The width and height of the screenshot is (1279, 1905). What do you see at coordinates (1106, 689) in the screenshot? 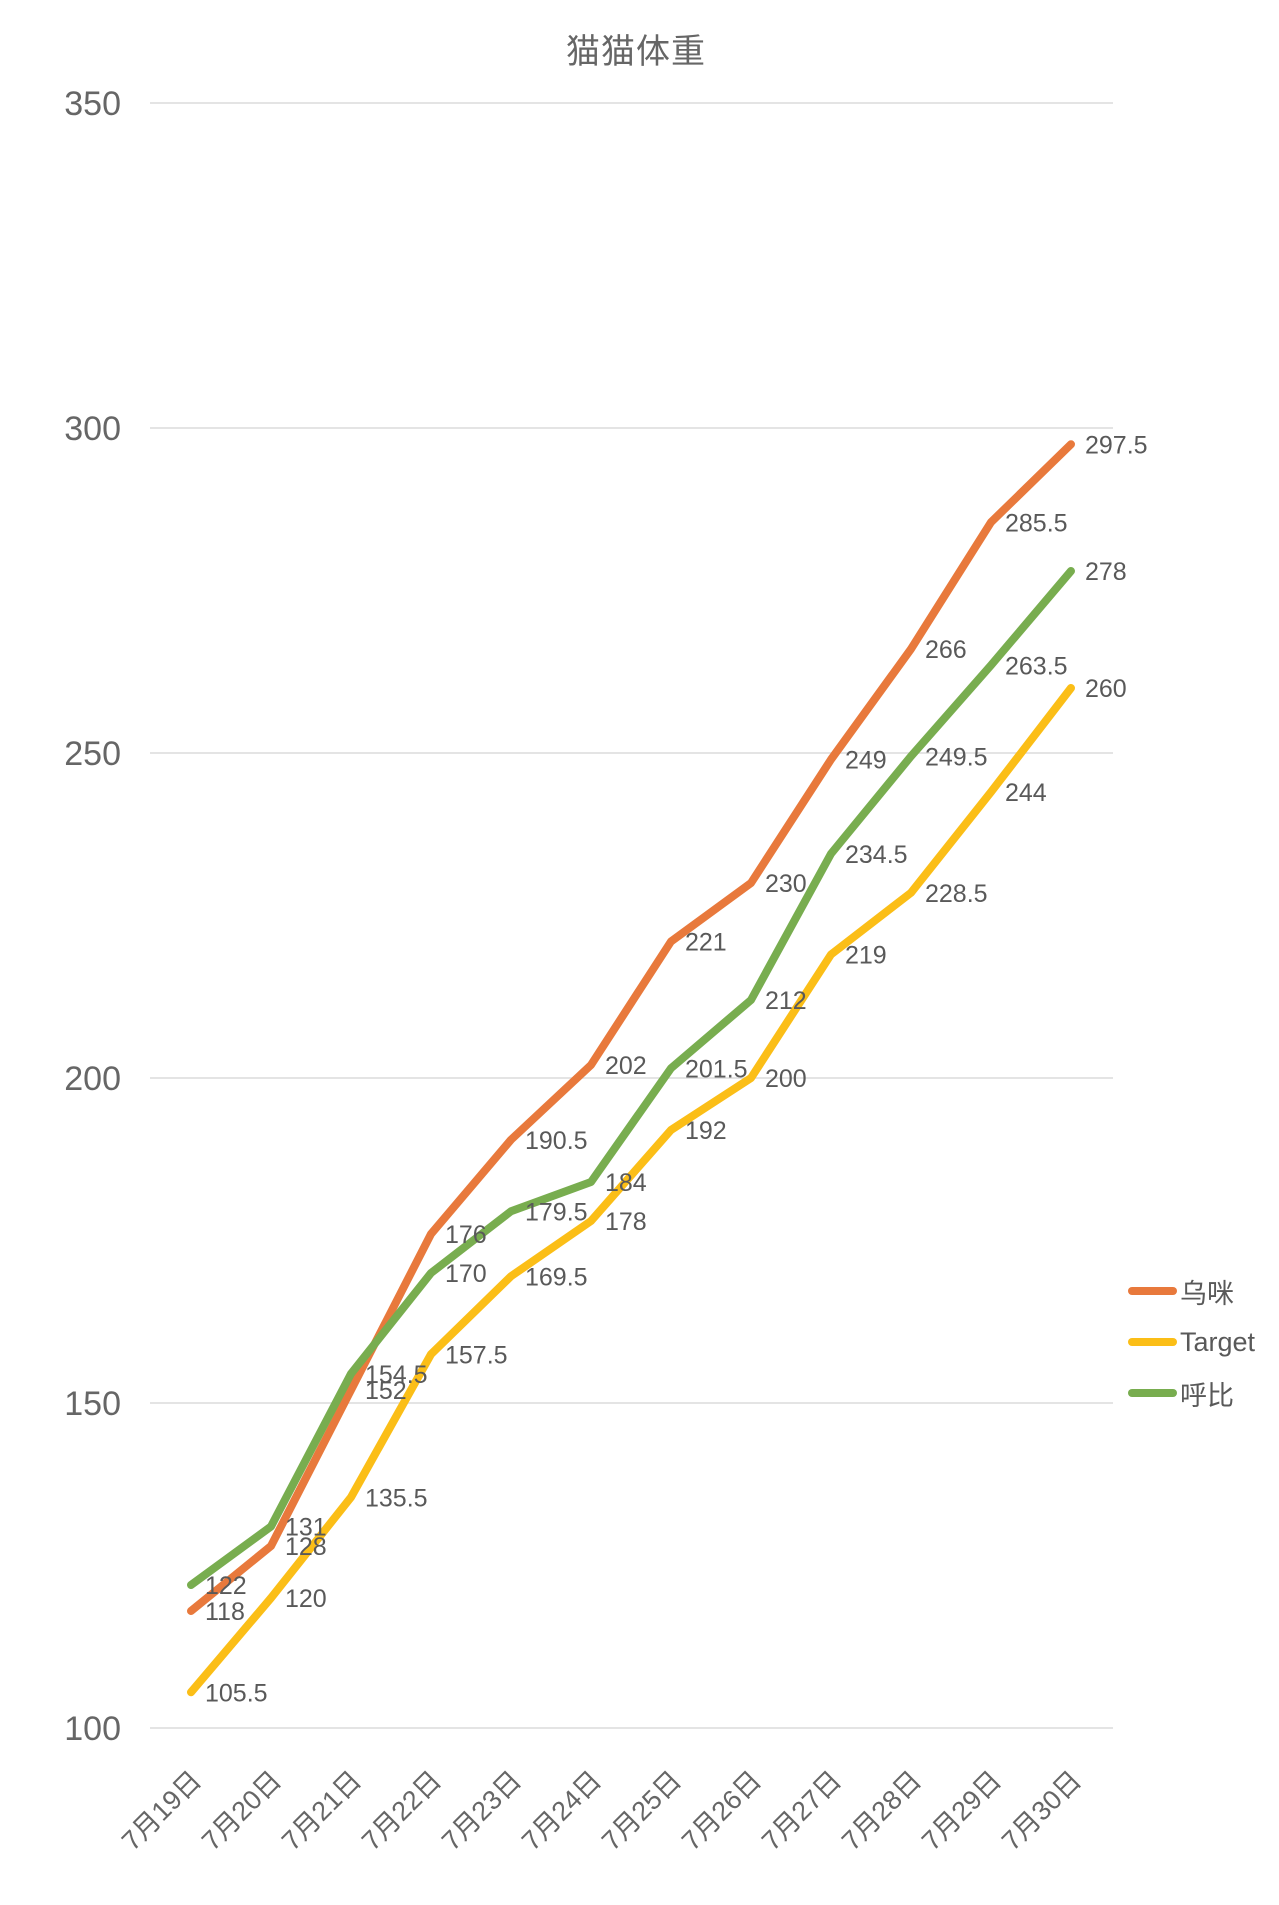
I see `svg-text: 260` at bounding box center [1106, 689].